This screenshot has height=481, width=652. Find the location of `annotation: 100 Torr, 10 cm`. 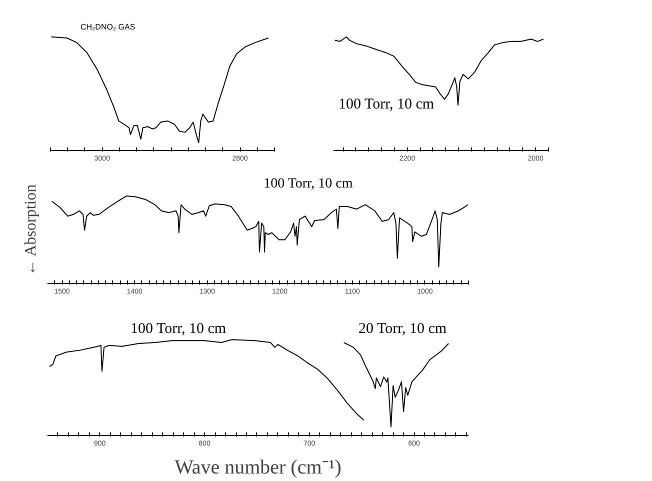

annotation: 100 Torr, 10 cm is located at coordinates (386, 104).